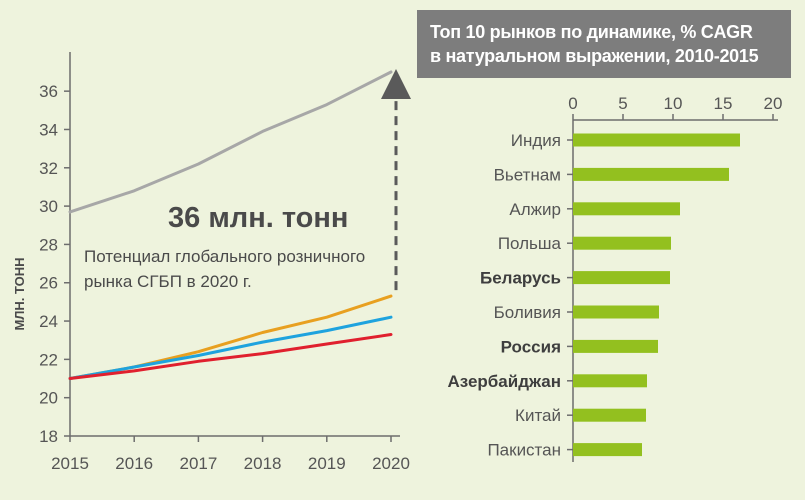 Image resolution: width=805 pixels, height=500 pixels. Describe the element at coordinates (572, 103) in the screenshot. I see `bar-x-tick-label: 0` at that location.